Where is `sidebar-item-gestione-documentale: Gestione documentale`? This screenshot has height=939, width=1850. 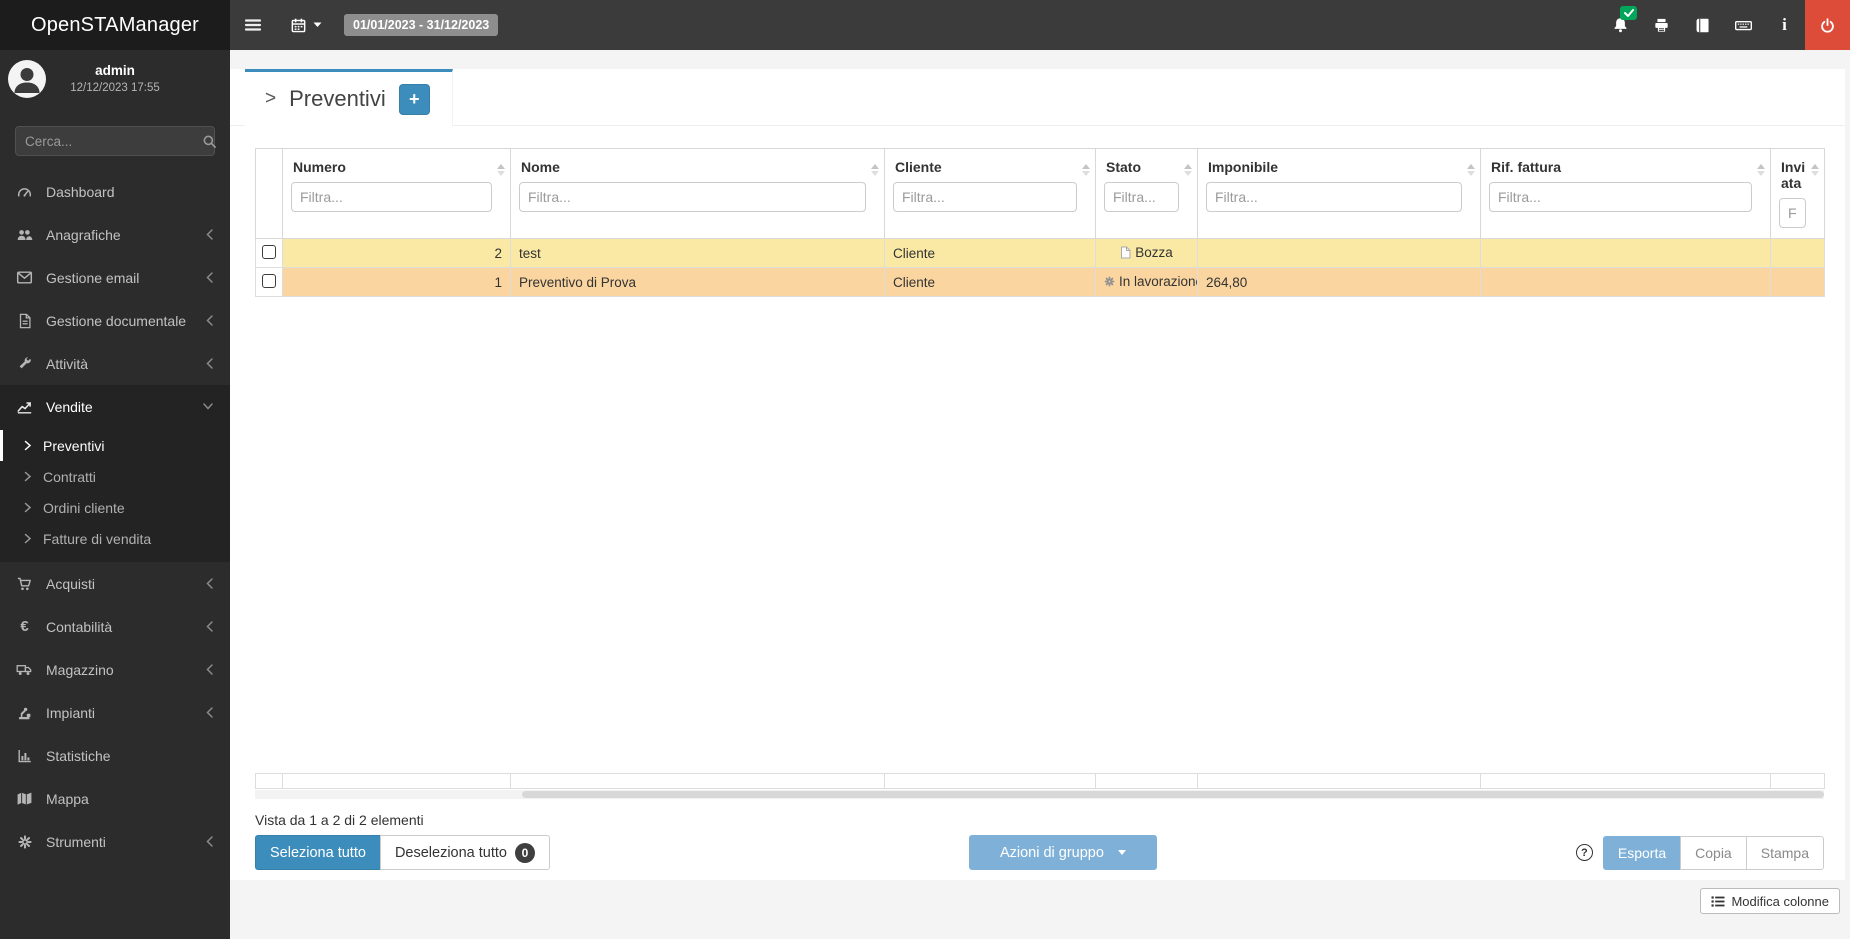 sidebar-item-gestione-documentale: Gestione documentale is located at coordinates (115, 320).